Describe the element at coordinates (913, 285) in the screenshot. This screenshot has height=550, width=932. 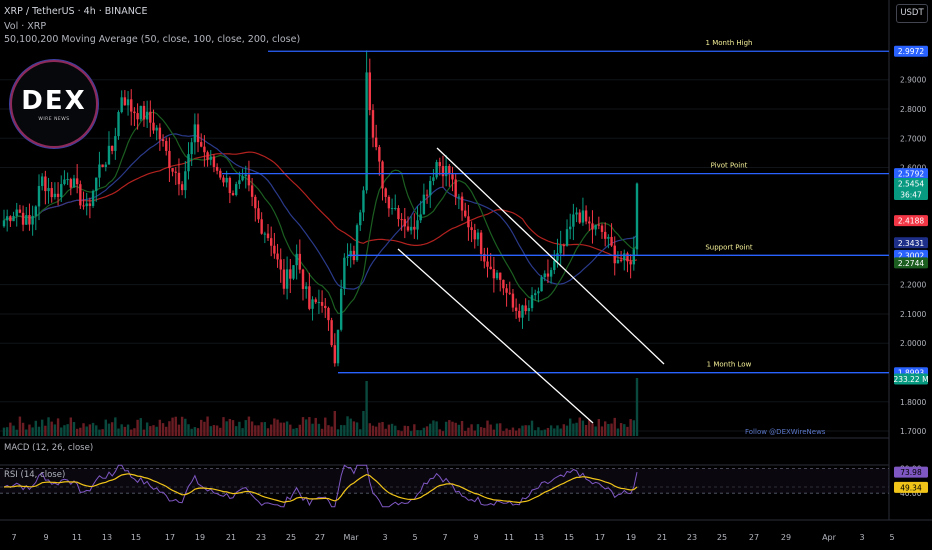
I see `price-tick-label: 2.2000` at that location.